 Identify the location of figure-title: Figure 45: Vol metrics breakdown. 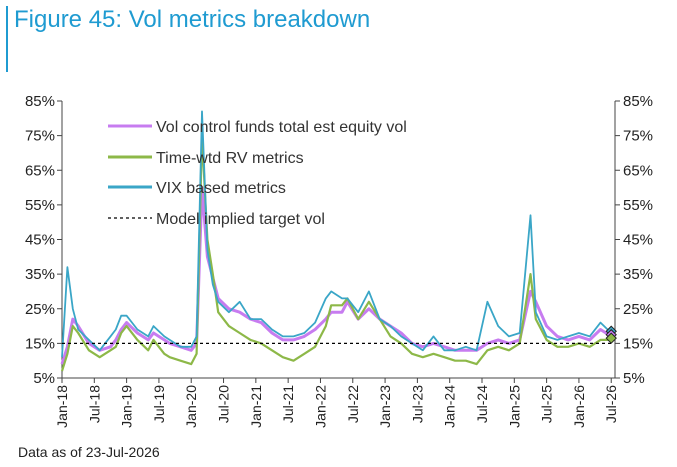
(192, 19).